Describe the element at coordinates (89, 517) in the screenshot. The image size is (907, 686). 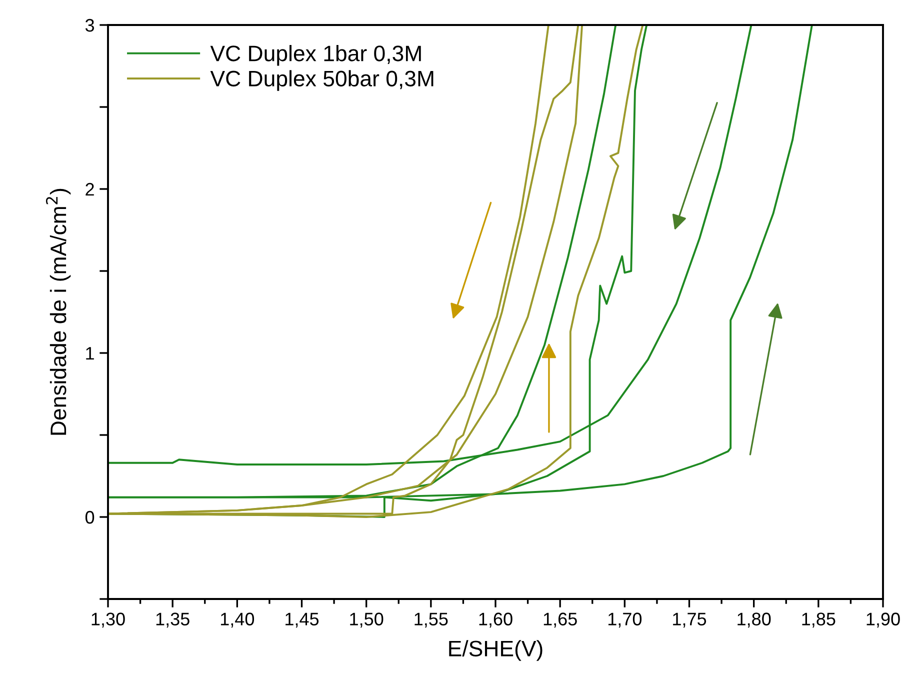
I see `y-tick-label: 0` at that location.